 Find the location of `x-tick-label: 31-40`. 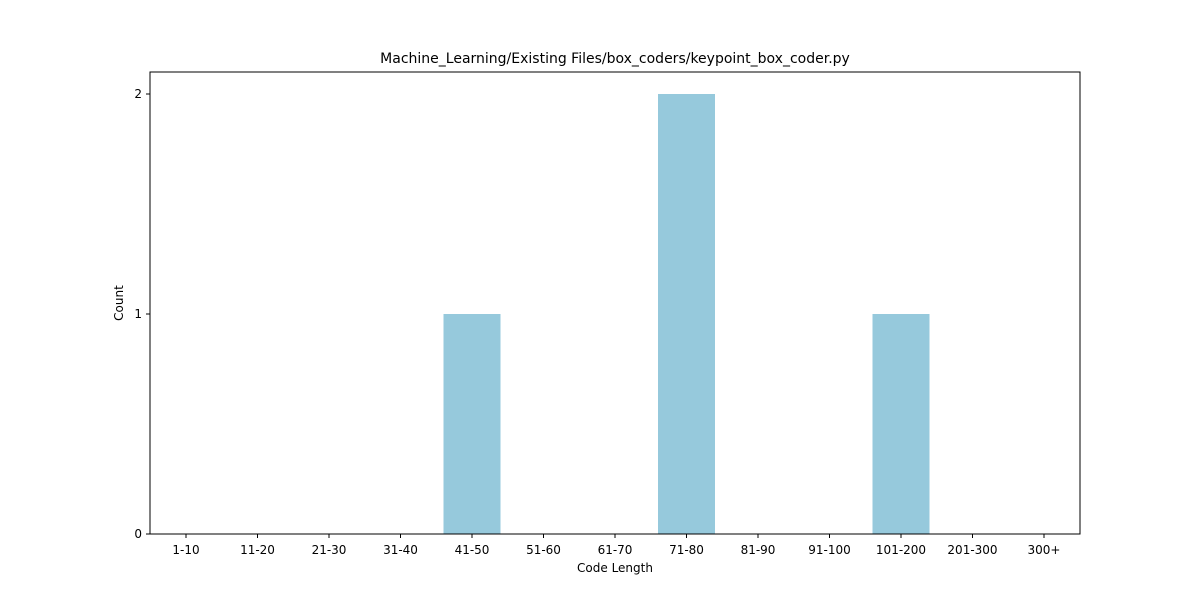

x-tick-label: 31-40 is located at coordinates (400, 550).